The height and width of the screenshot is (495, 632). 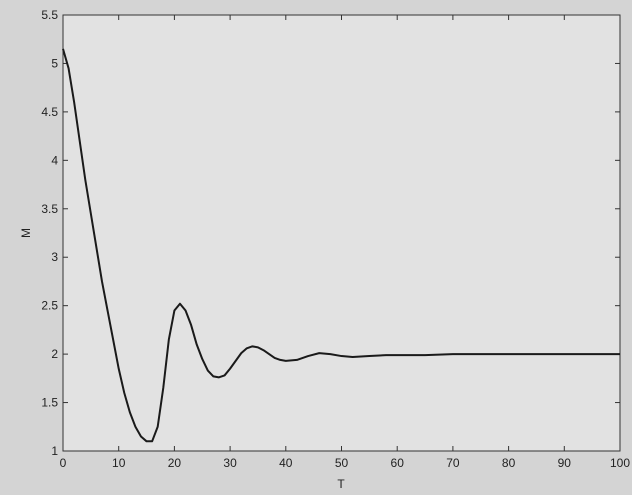 I want to click on y-tick-label: 3.5, so click(x=49, y=209).